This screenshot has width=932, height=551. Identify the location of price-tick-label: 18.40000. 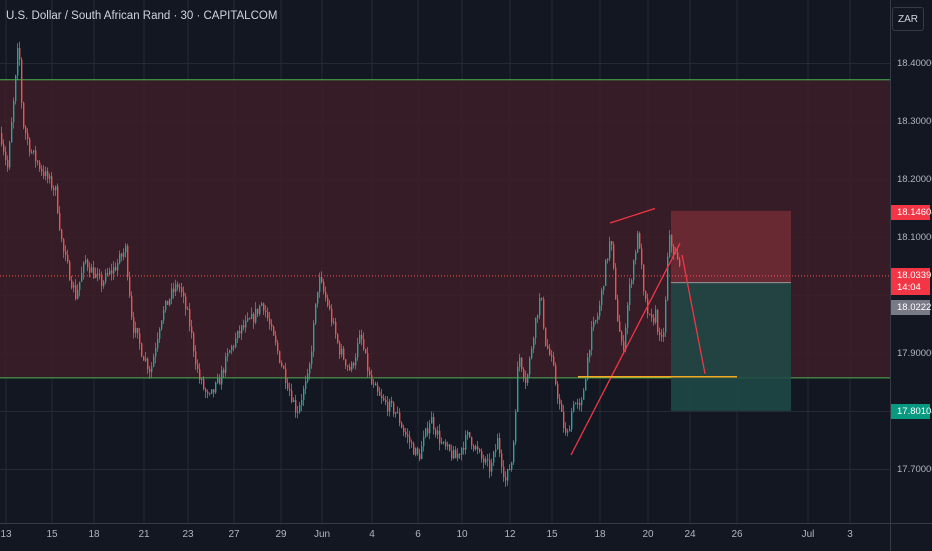
(914, 63).